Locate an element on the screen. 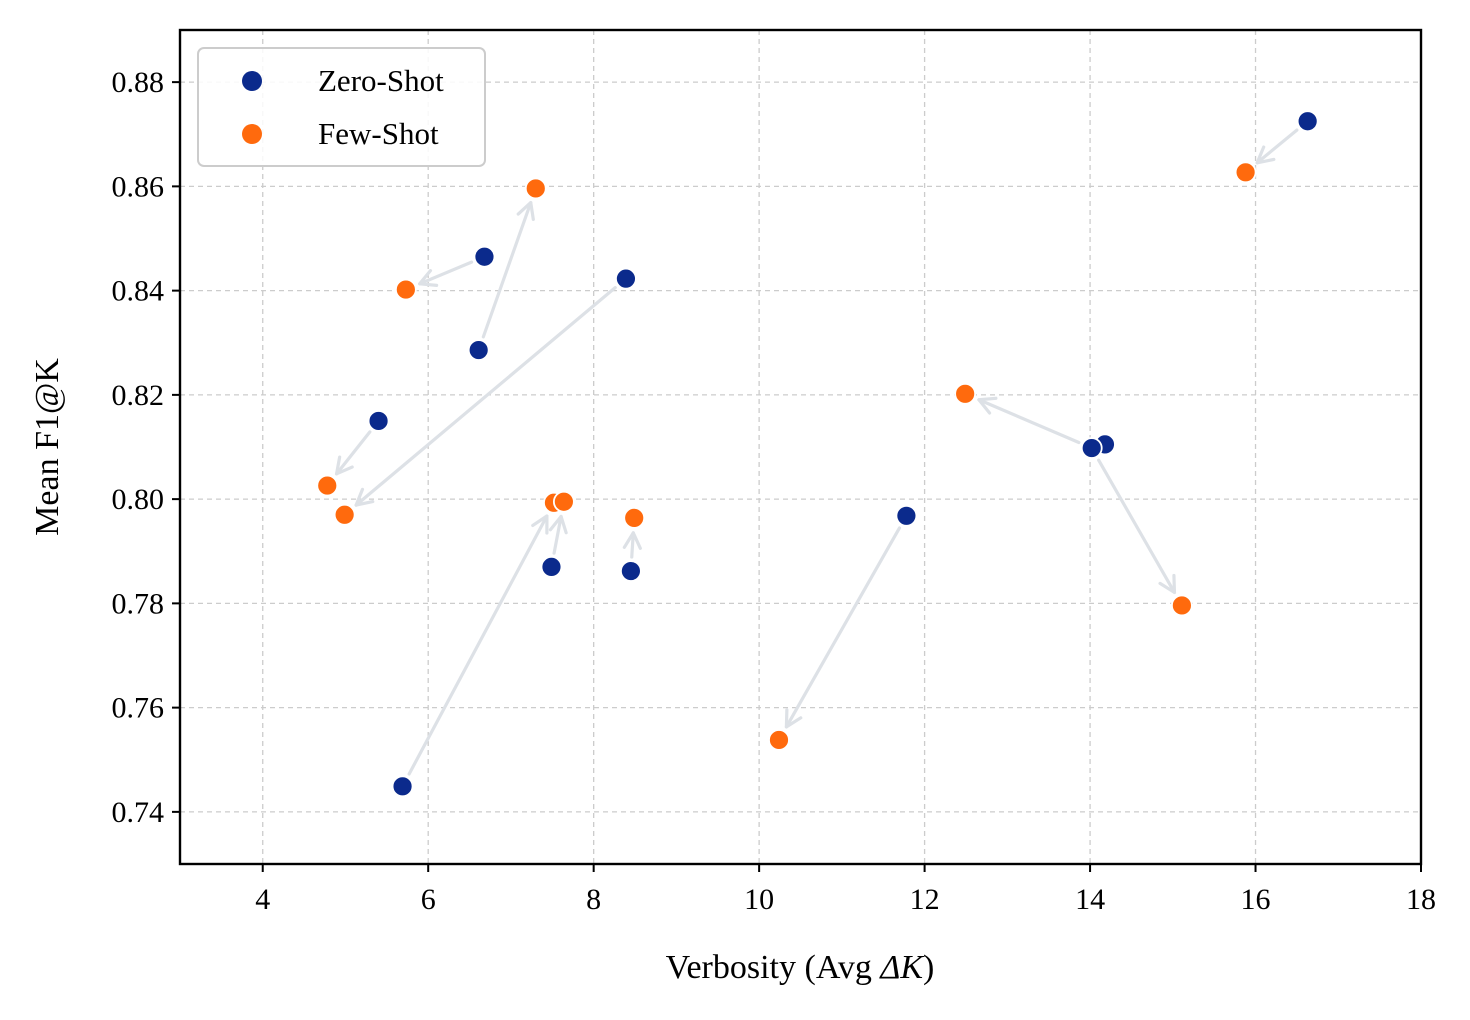 This screenshot has height=1020, width=1470. x-tick-label: 14 is located at coordinates (1090, 899).